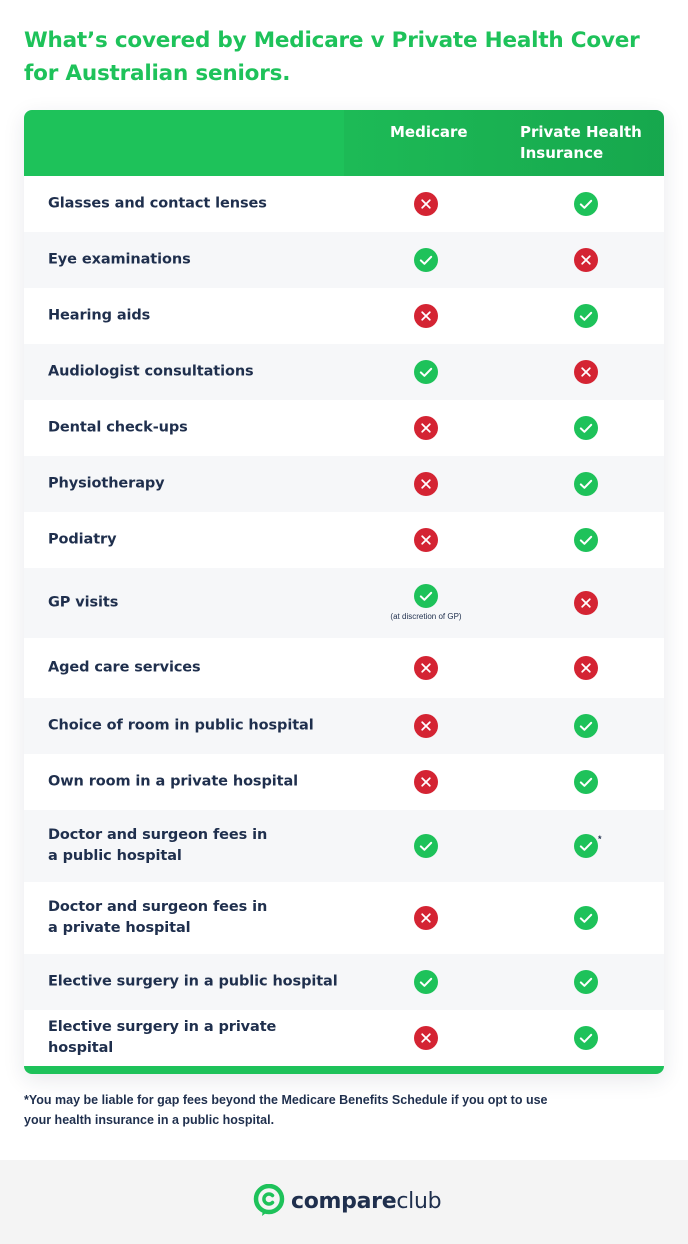 Image resolution: width=688 pixels, height=1244 pixels. I want to click on table-row: Dental check-ups, so click(344, 428).